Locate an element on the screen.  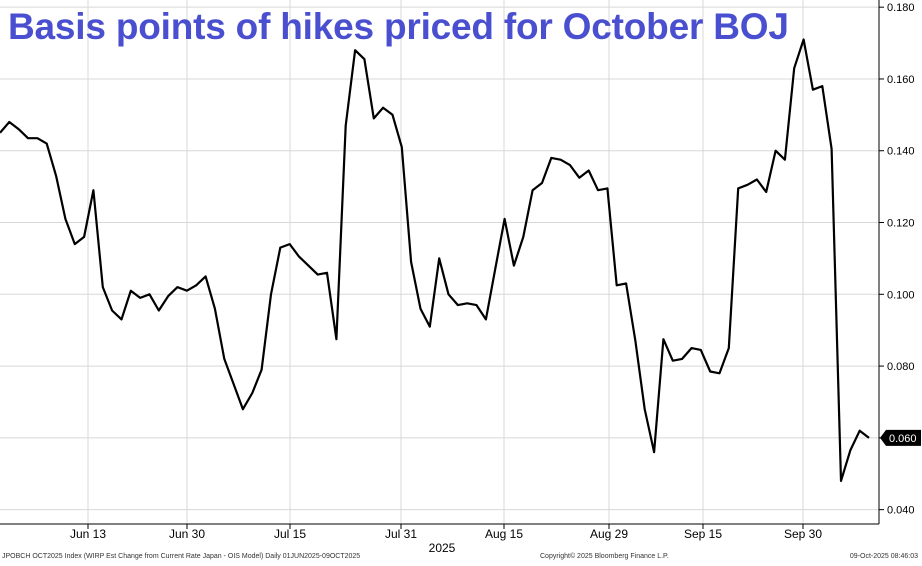
last-value-badge-shape is located at coordinates (900, 437).